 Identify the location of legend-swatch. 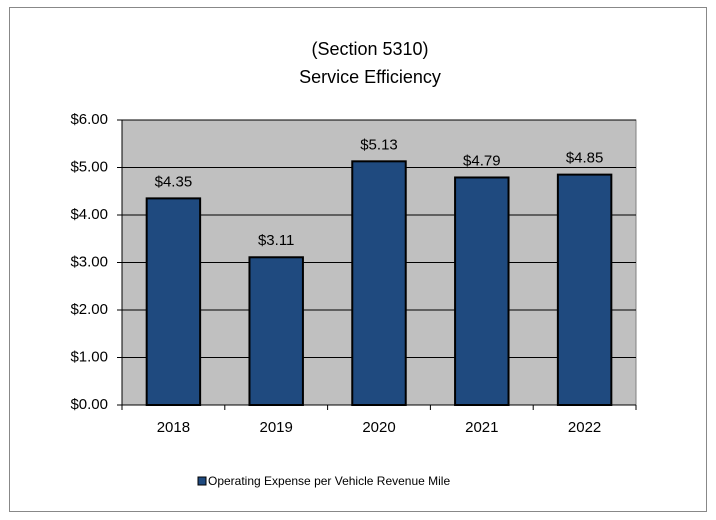
(202, 481).